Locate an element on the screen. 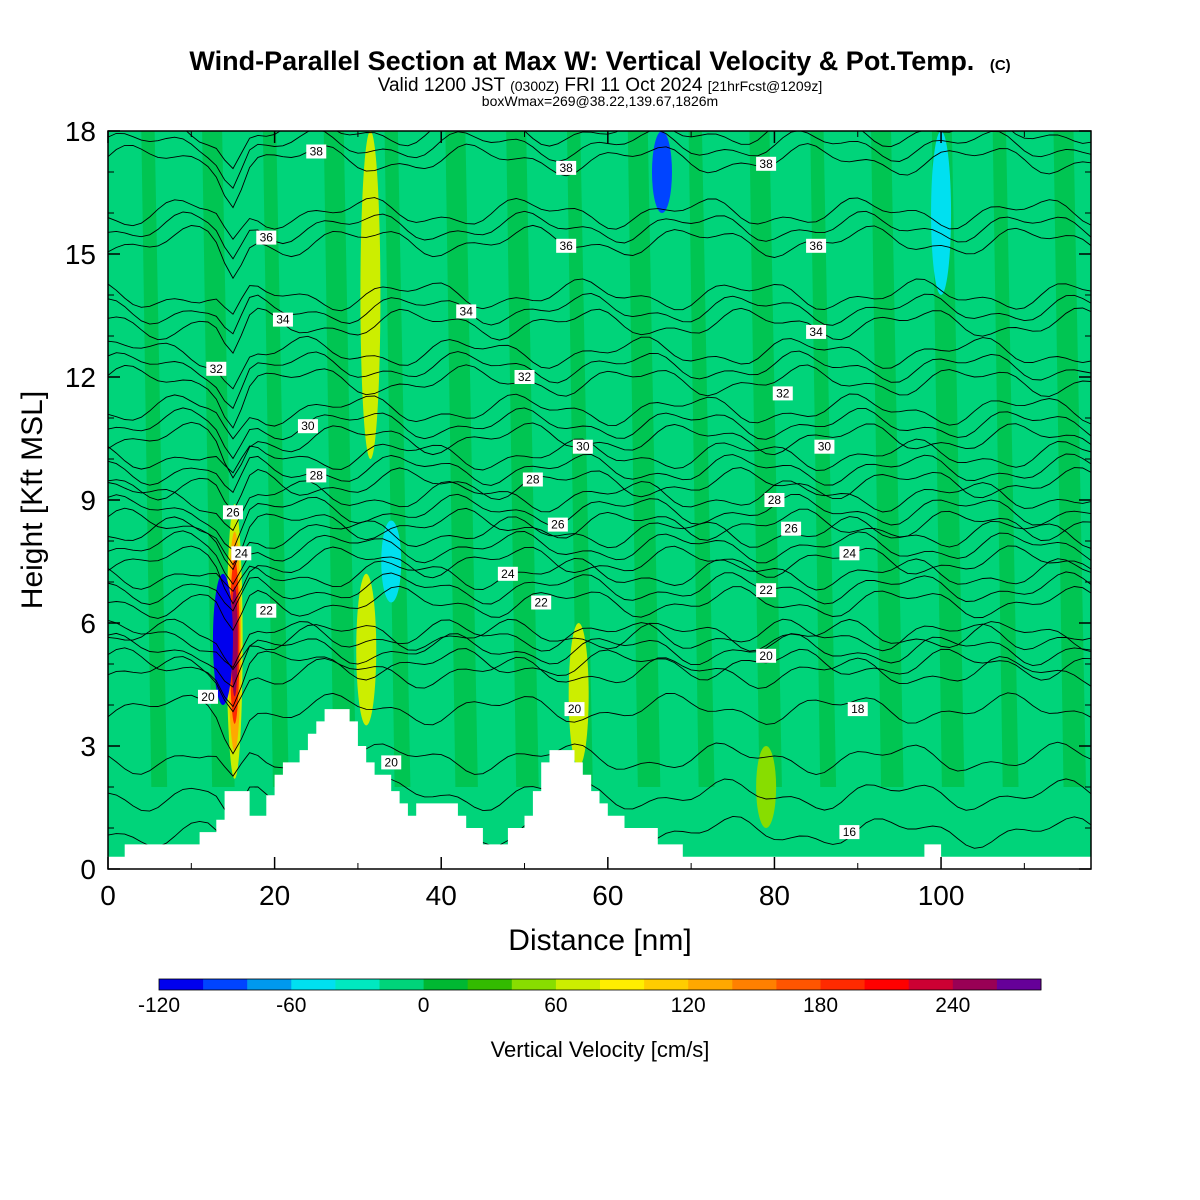  colorbar: -120 -60 0 60 120 180 240 is located at coordinates (590, 997).